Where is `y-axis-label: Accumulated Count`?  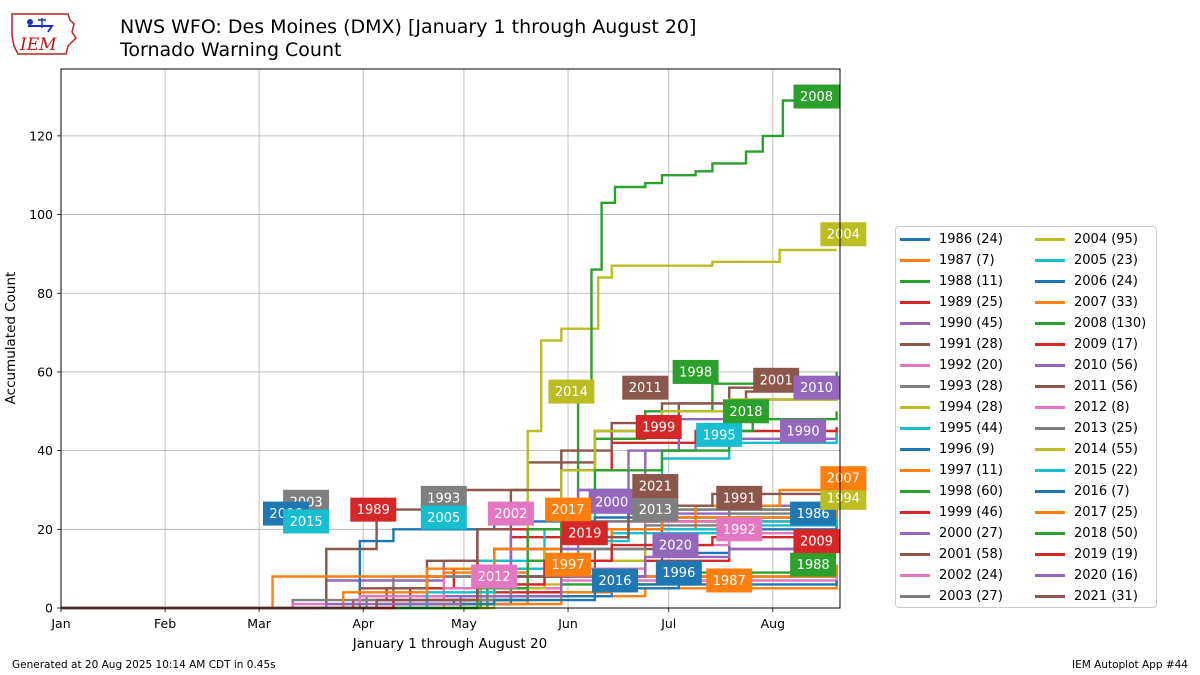 y-axis-label: Accumulated Count is located at coordinates (11, 338).